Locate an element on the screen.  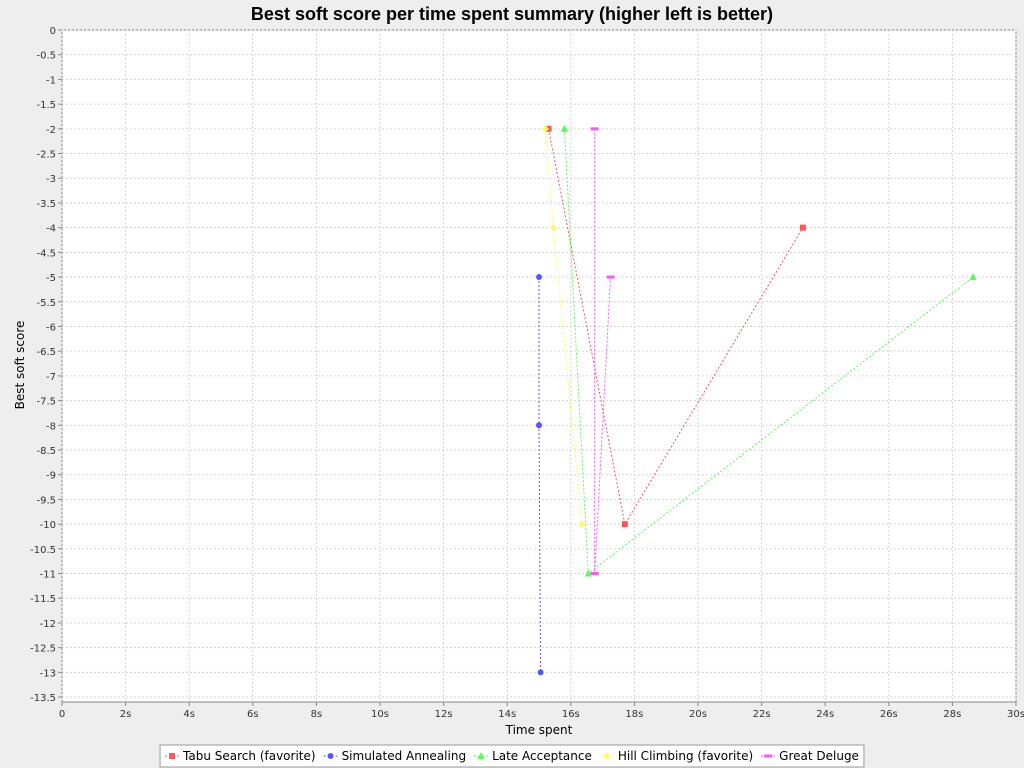
y-tick-label: -11 is located at coordinates (48, 575).